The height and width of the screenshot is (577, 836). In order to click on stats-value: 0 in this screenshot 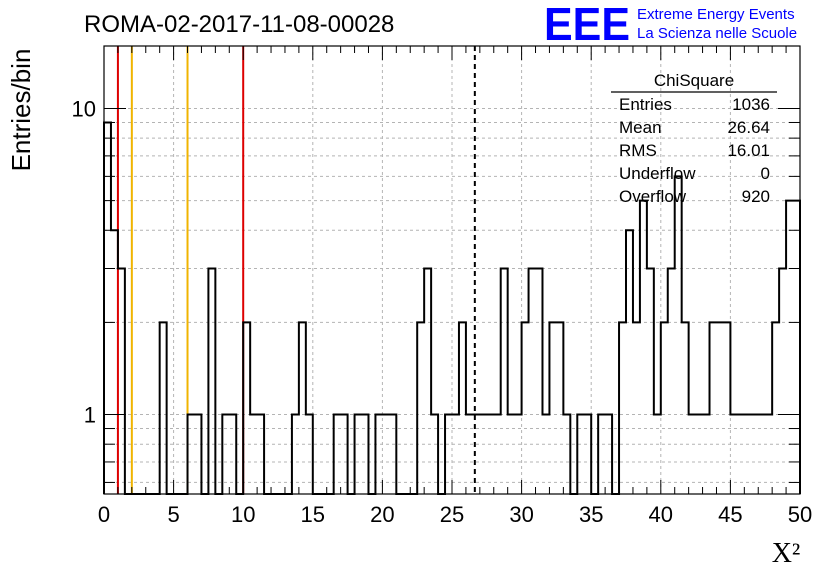, I will do `click(765, 173)`.